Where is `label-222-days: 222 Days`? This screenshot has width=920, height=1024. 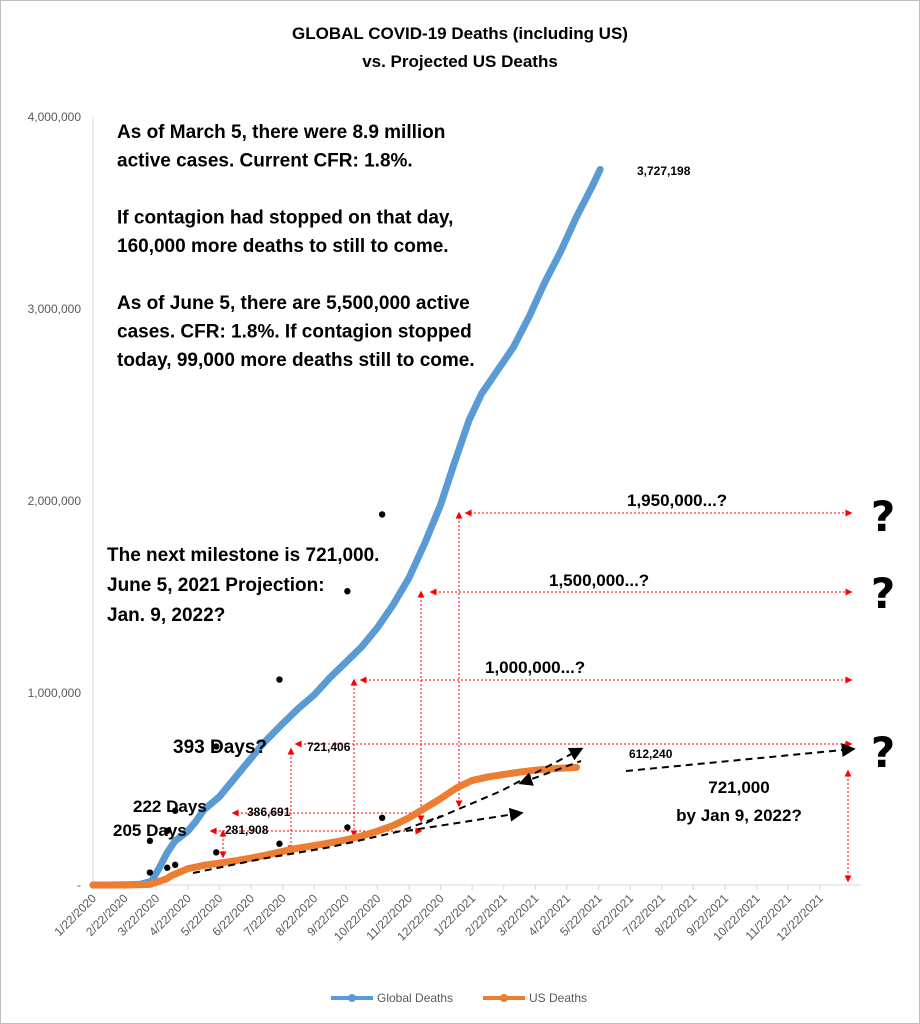
label-222-days: 222 Days is located at coordinates (170, 806).